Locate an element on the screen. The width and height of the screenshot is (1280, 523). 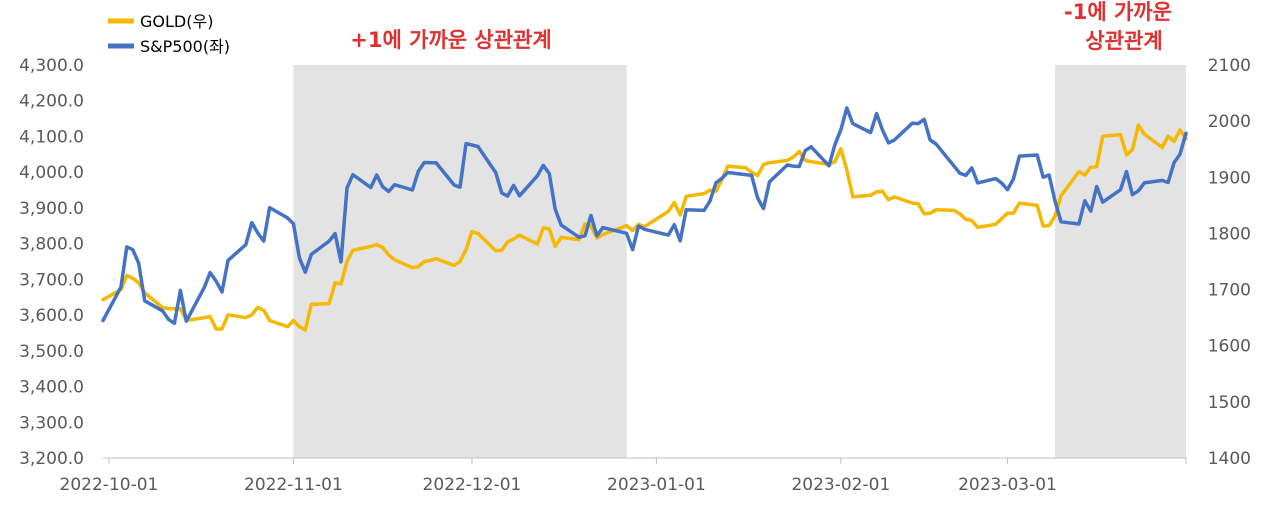
y-right-tick-label: 1400 is located at coordinates (1229, 459).